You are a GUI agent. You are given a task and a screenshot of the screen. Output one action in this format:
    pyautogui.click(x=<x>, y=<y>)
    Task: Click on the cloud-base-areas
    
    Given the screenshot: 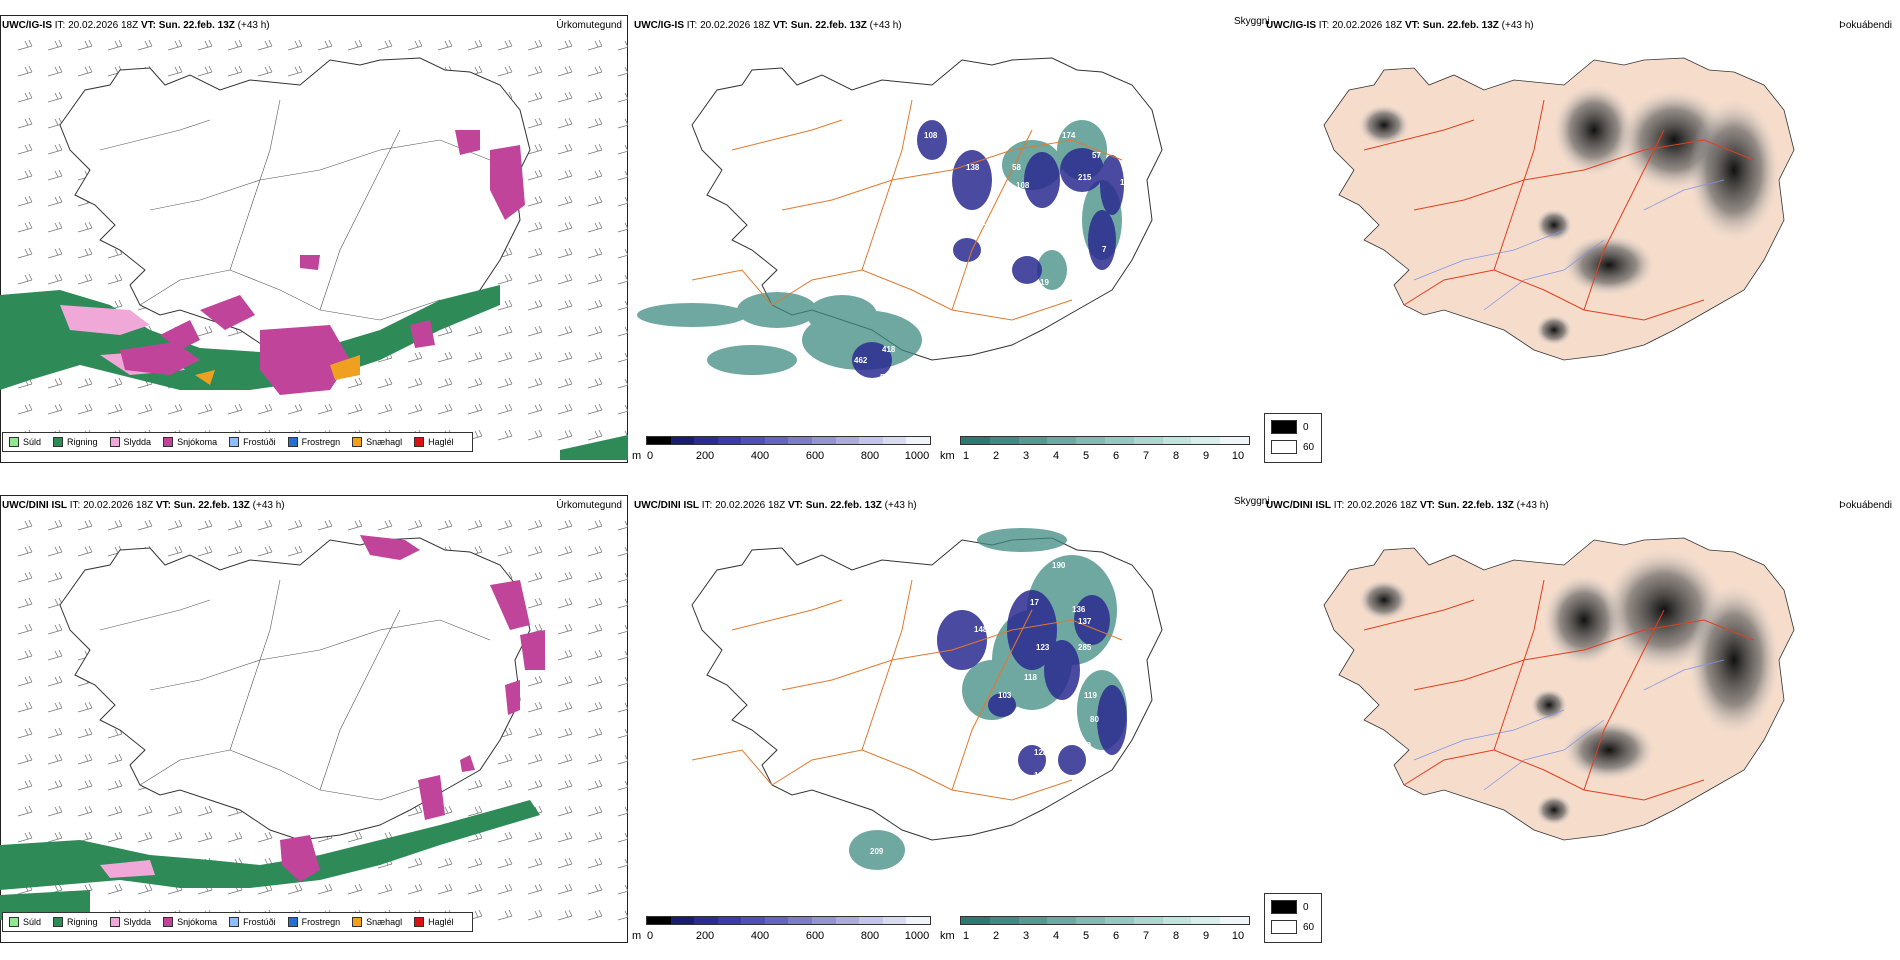 What is the action you would take?
    pyautogui.click(x=1032, y=682)
    